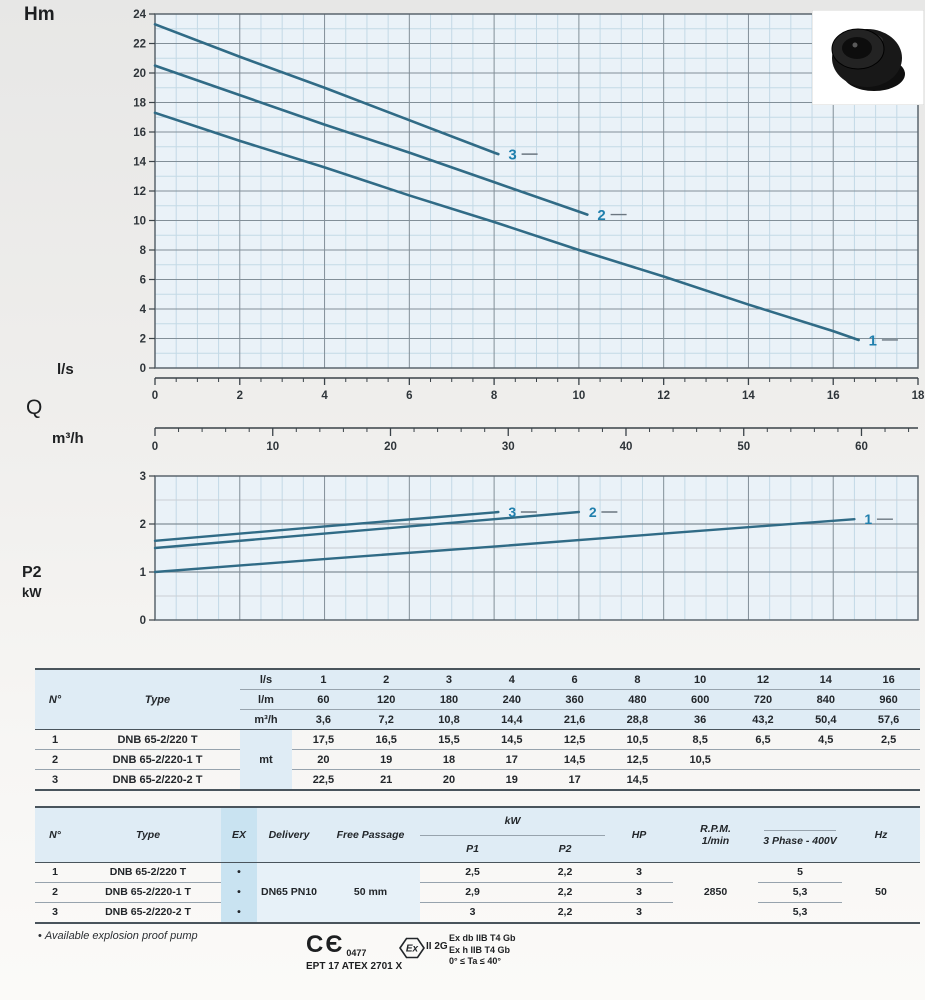 Image resolution: width=925 pixels, height=1000 pixels. I want to click on head-value: 17,5, so click(323, 739).